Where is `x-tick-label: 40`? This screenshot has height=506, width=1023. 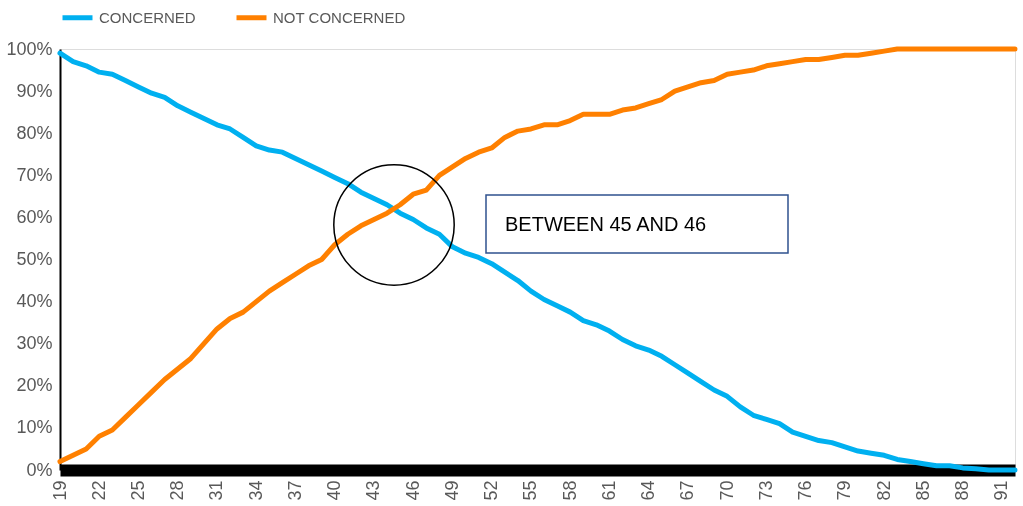 x-tick-label: 40 is located at coordinates (334, 490).